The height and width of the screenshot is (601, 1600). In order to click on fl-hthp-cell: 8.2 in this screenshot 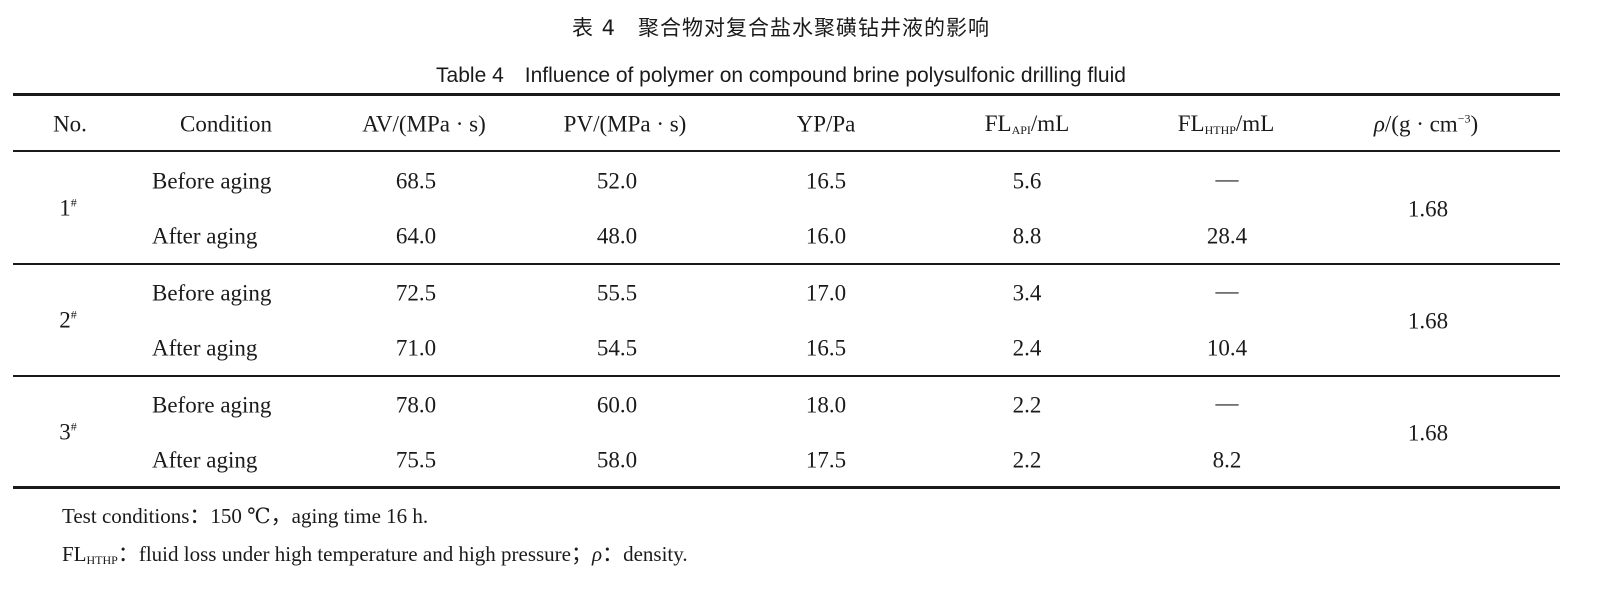, I will do `click(1227, 460)`.